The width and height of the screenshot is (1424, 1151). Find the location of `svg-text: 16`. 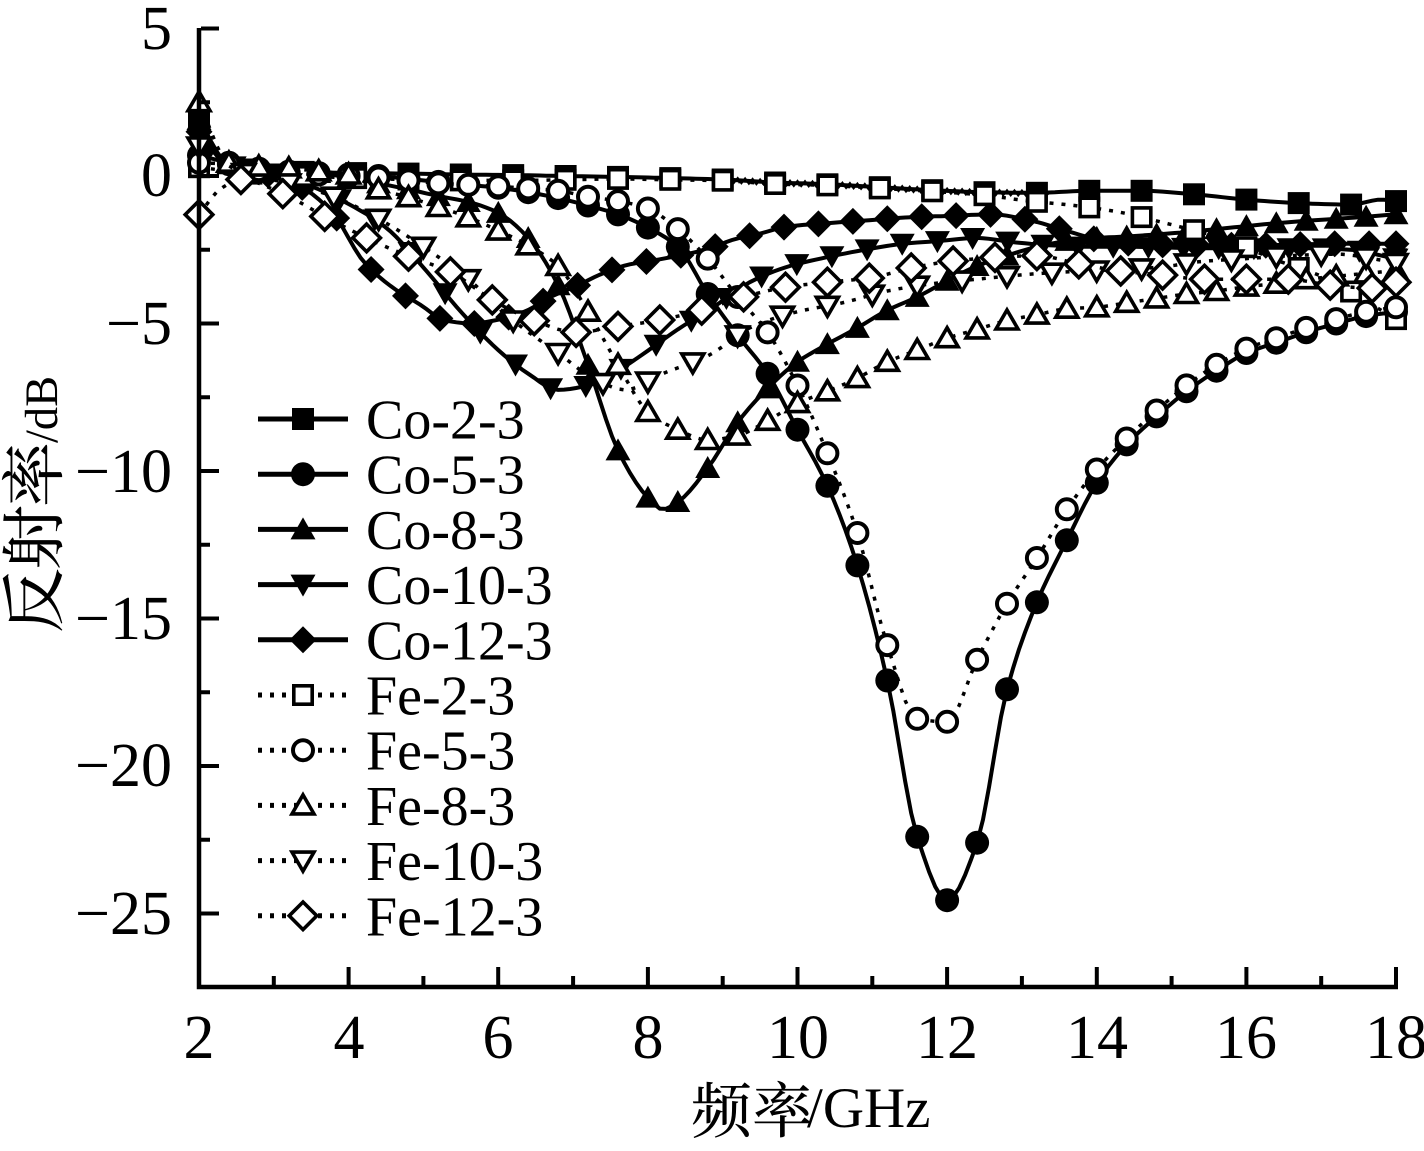

svg-text: 16 is located at coordinates (1246, 1038).